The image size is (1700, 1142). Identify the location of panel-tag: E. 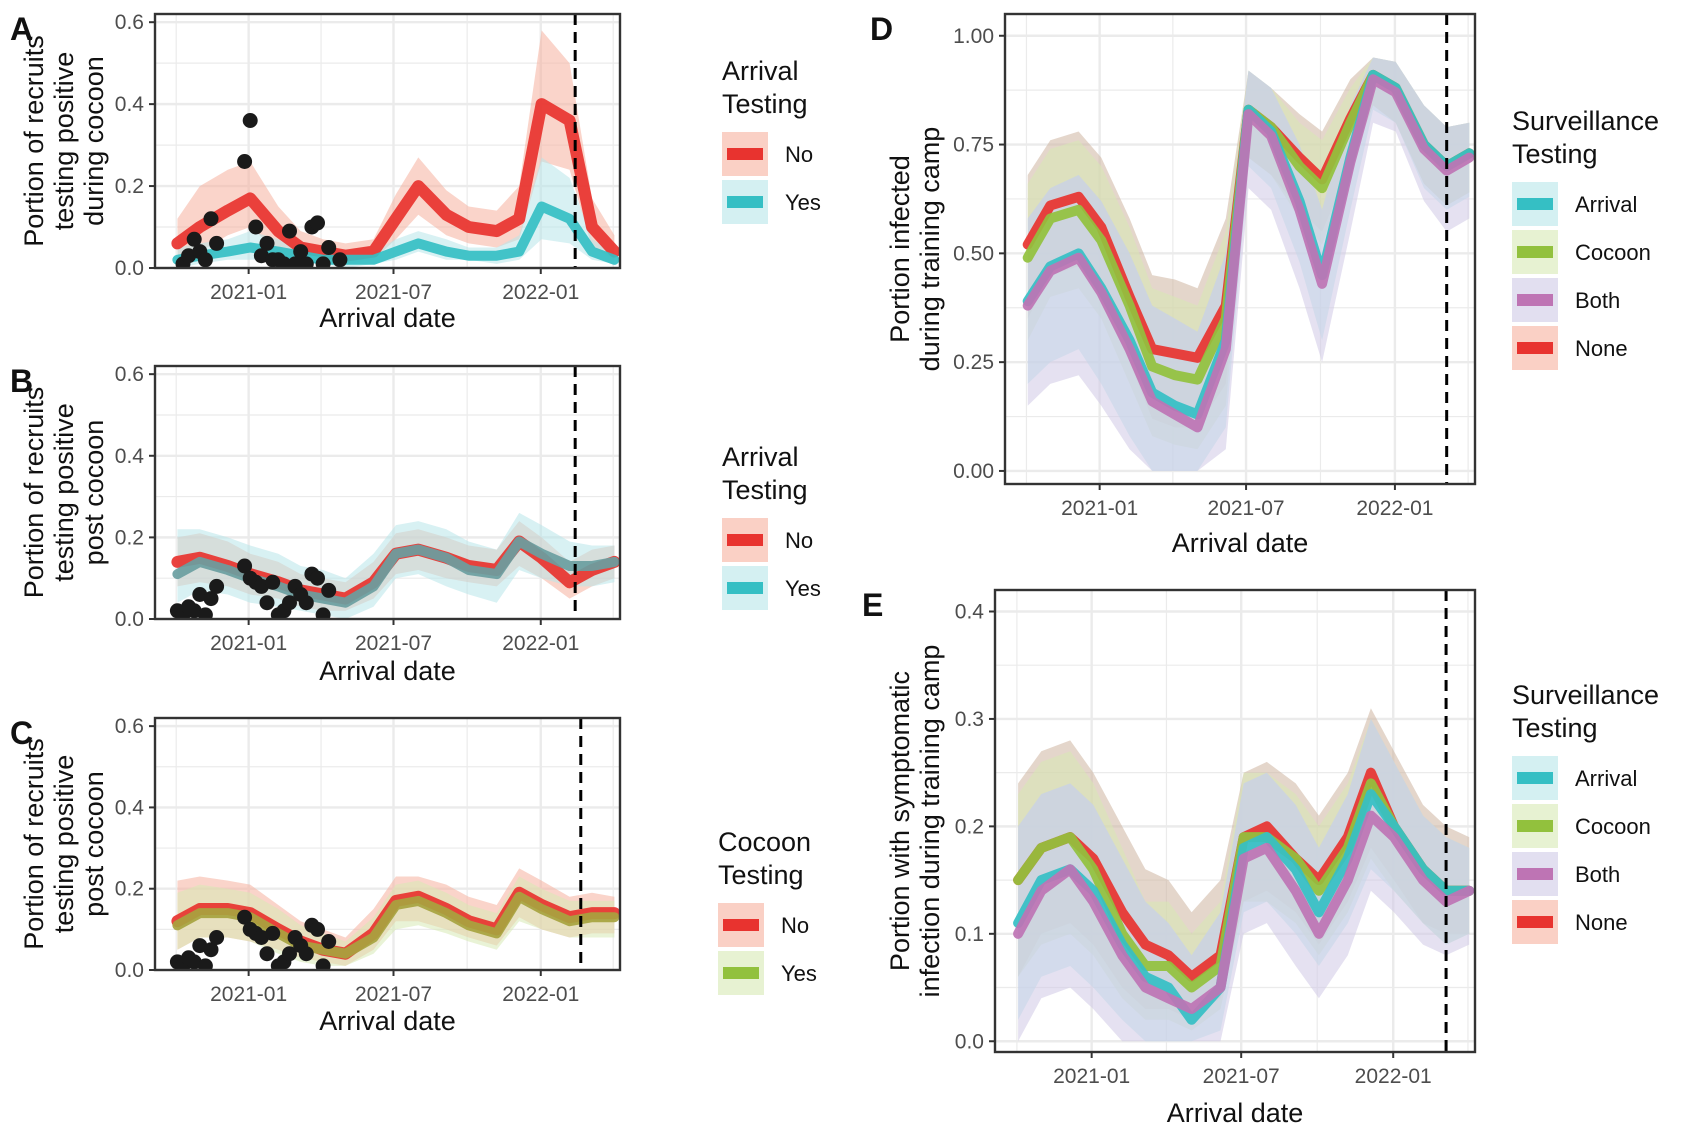
(872, 605).